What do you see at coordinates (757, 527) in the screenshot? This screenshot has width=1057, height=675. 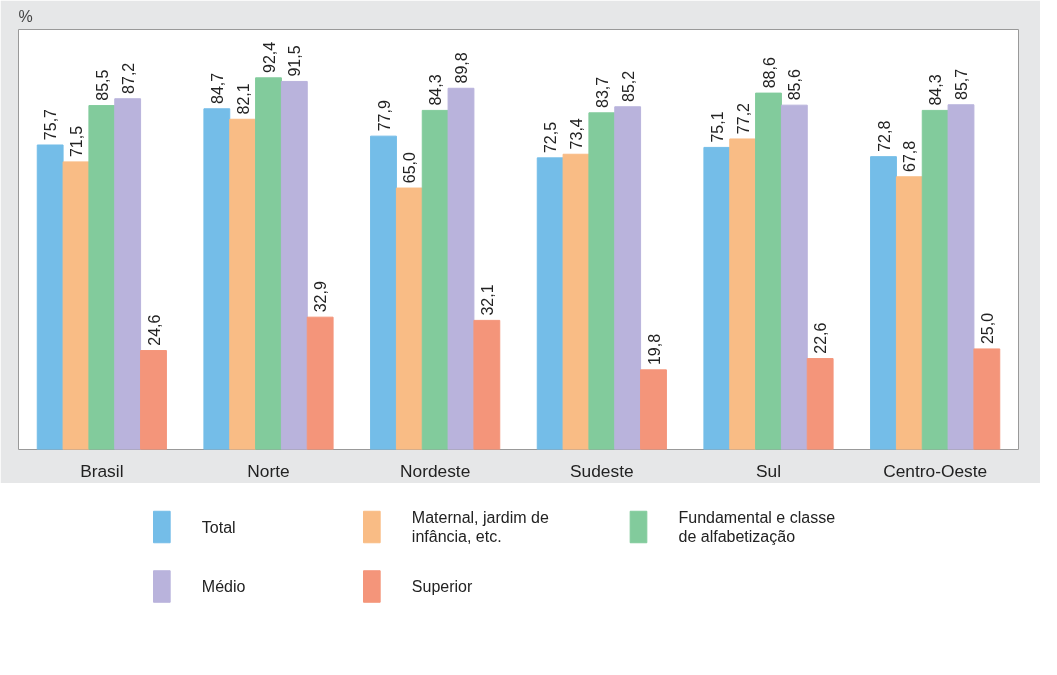 I see `legend-label: Fundamental e classe de alfabetização` at bounding box center [757, 527].